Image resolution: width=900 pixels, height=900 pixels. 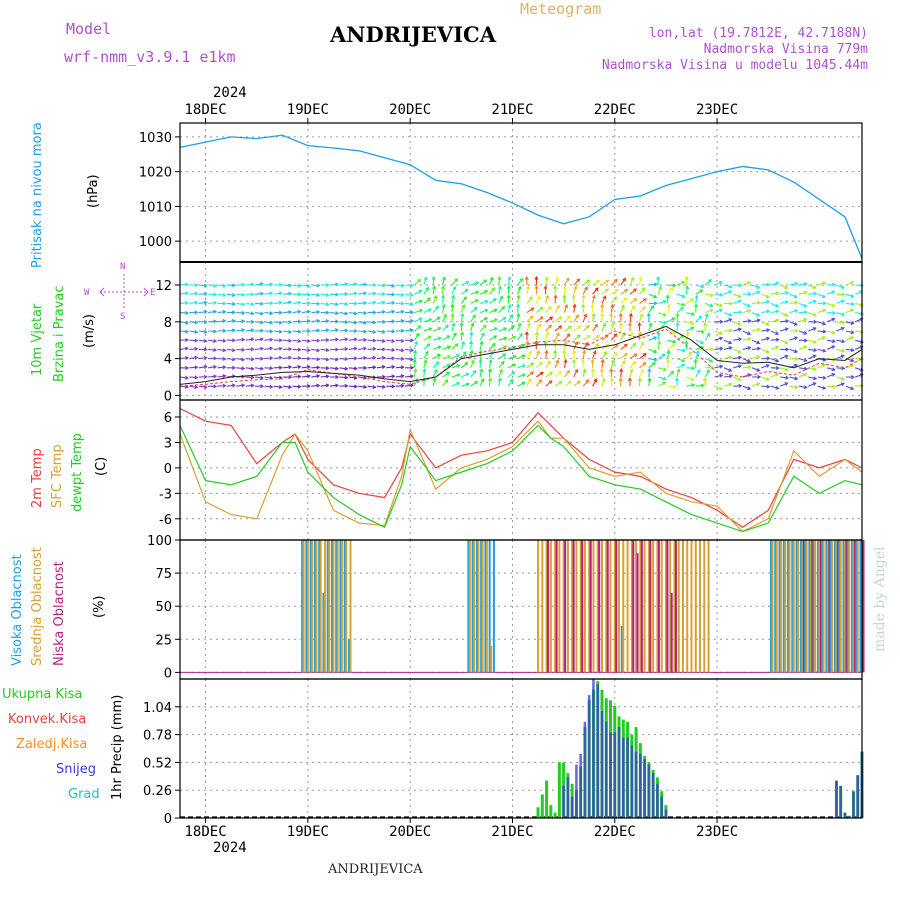 I want to click on y-tick-label-wind: 4, so click(x=168, y=360).